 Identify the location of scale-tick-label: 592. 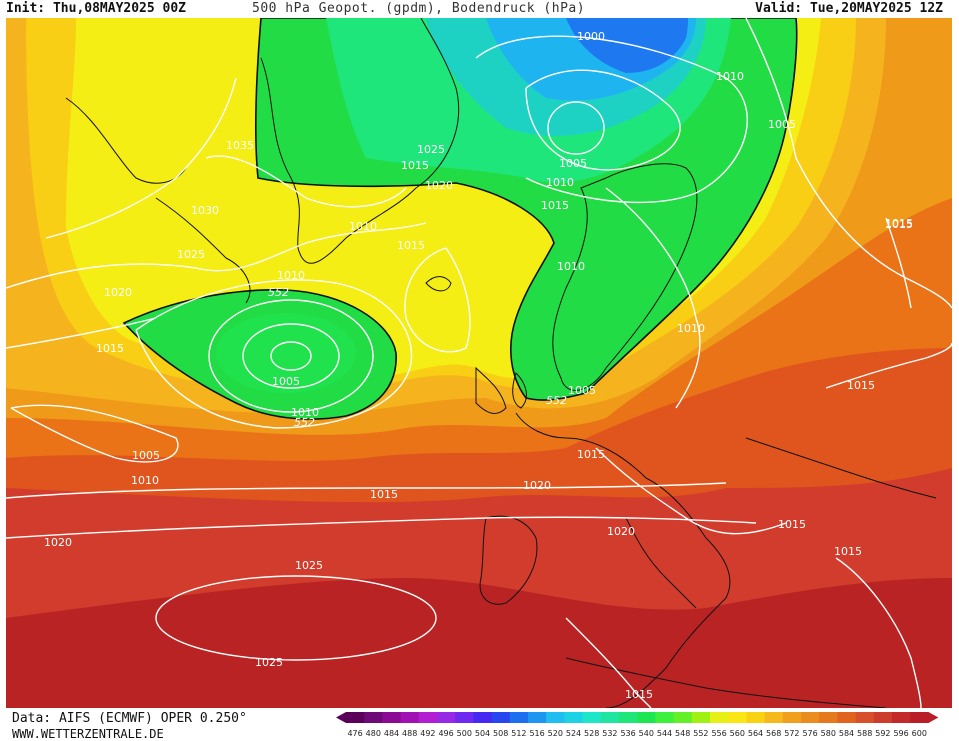
(882, 733).